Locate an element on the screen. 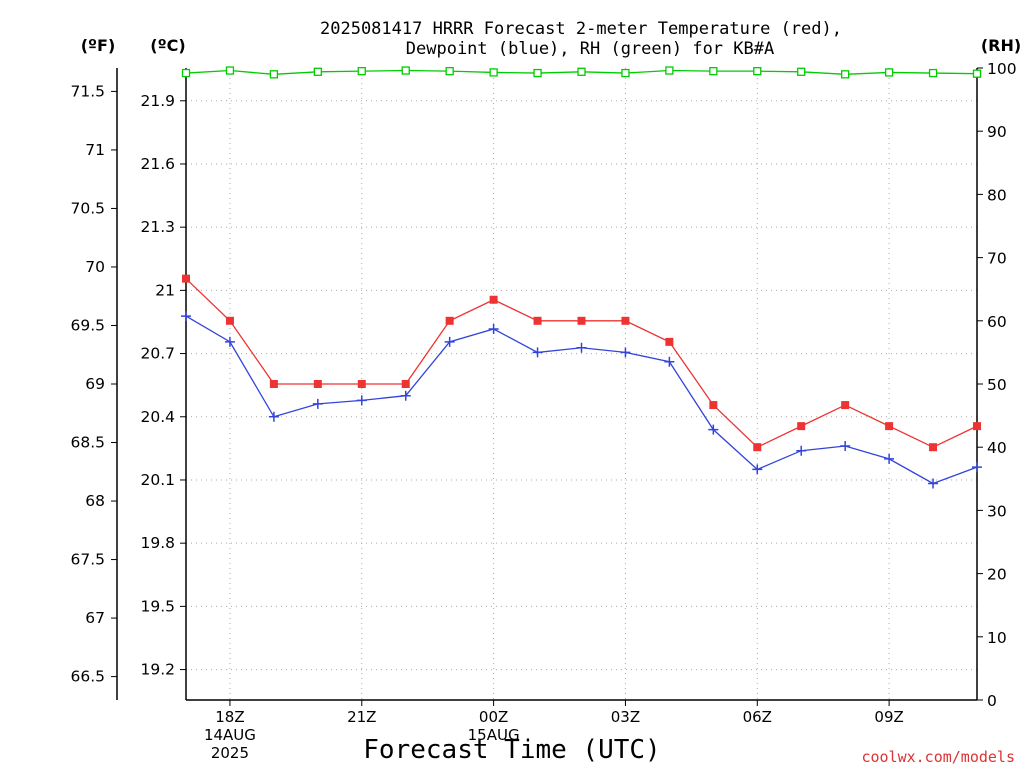 This screenshot has height=772, width=1024. rh-tick-label: 50 is located at coordinates (997, 385).